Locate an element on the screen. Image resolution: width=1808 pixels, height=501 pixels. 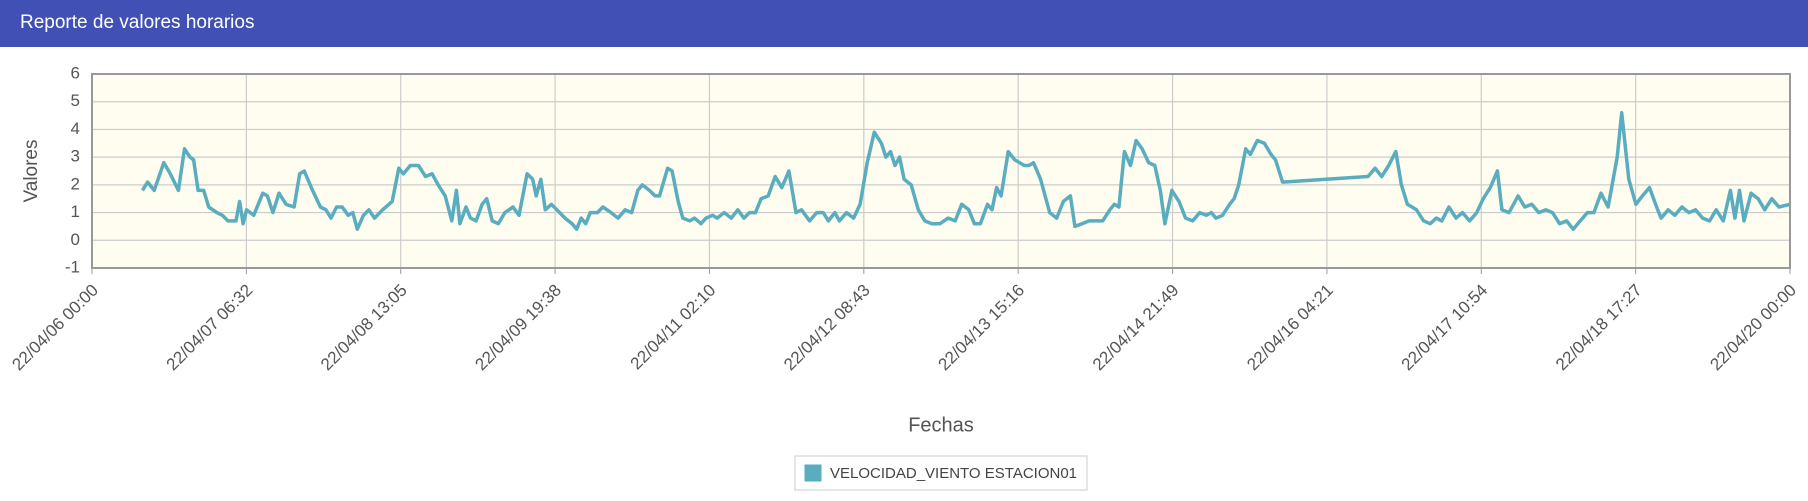
y-tick-label: -1 is located at coordinates (72, 266).